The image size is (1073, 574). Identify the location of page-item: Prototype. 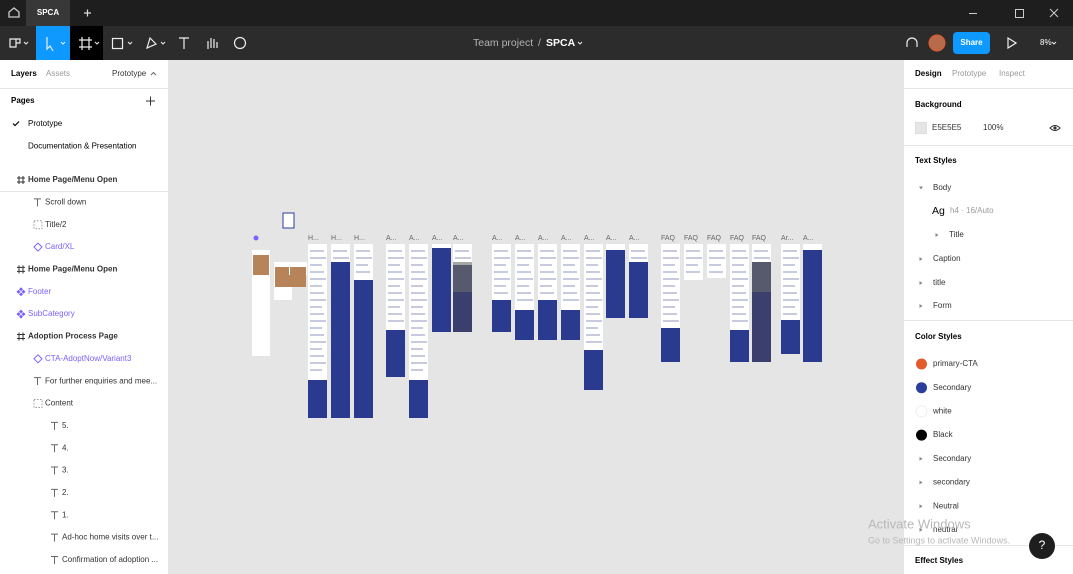
(45, 123).